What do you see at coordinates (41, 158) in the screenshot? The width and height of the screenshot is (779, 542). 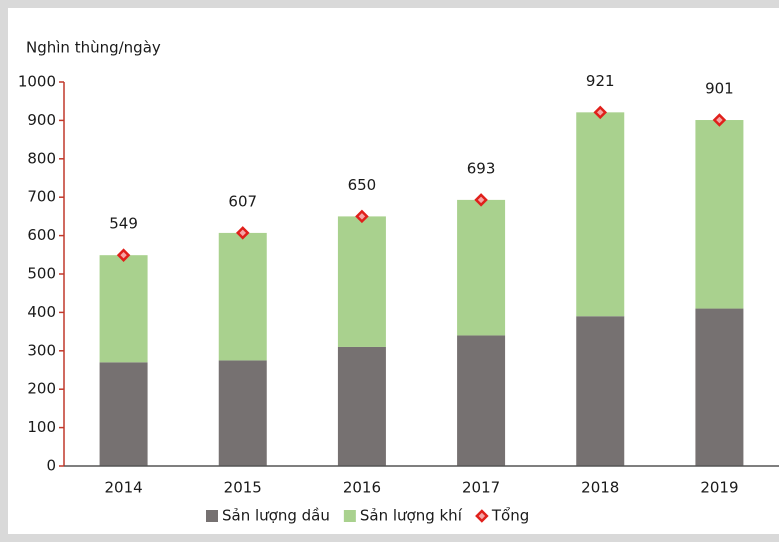 I see `y-tick-label: 800` at bounding box center [41, 158].